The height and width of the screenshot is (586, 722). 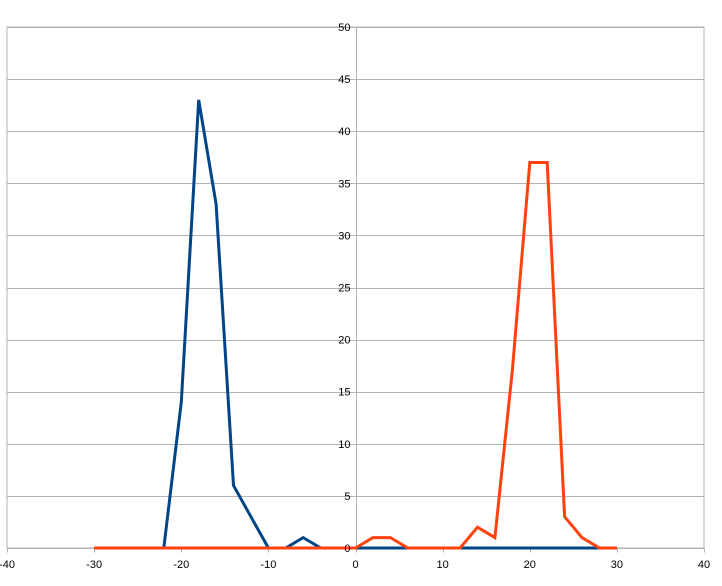 What do you see at coordinates (268, 565) in the screenshot?
I see `x-tick-label: -10` at bounding box center [268, 565].